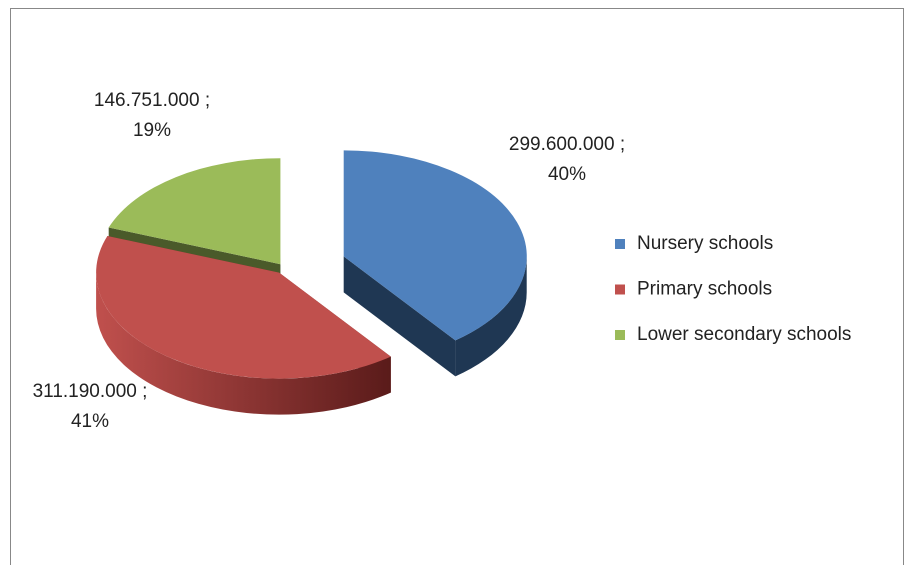 This screenshot has height=565, width=908. I want to click on data-label: 299.600.000 ;, so click(567, 144).